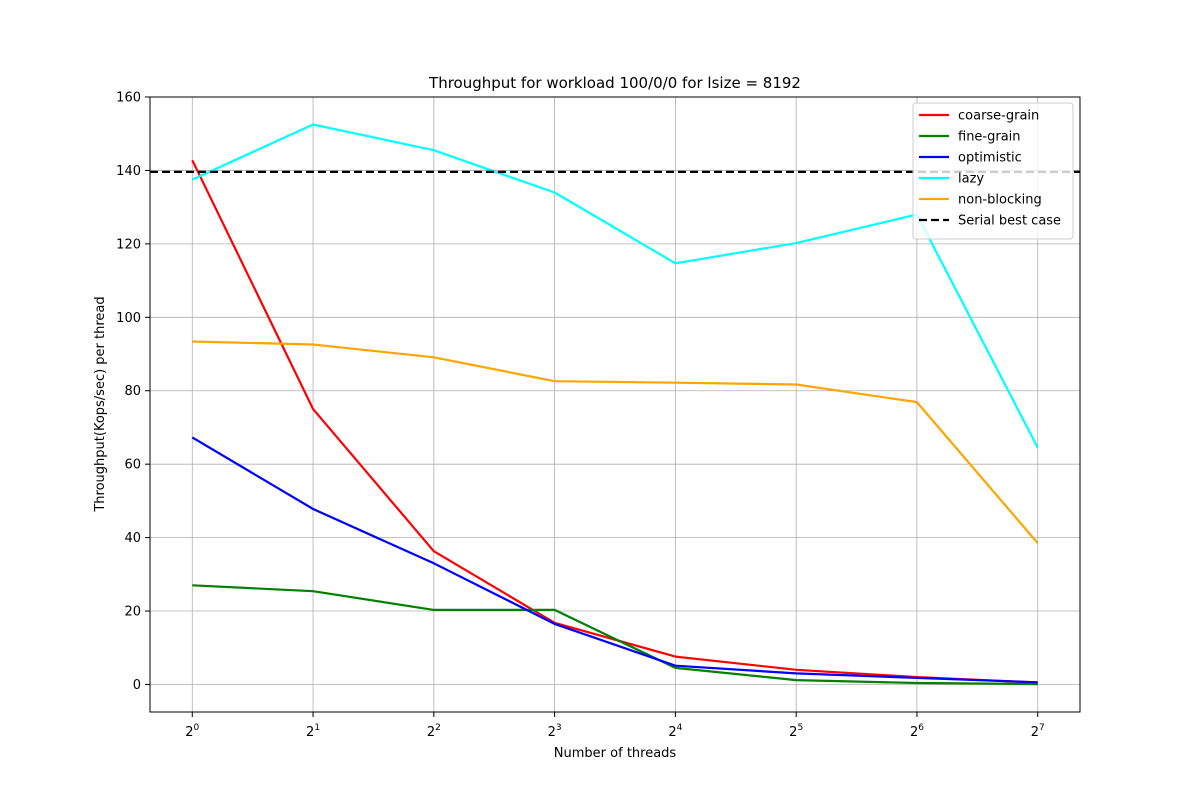 The width and height of the screenshot is (1200, 800). What do you see at coordinates (132, 538) in the screenshot?
I see `y-tick-label: 40` at bounding box center [132, 538].